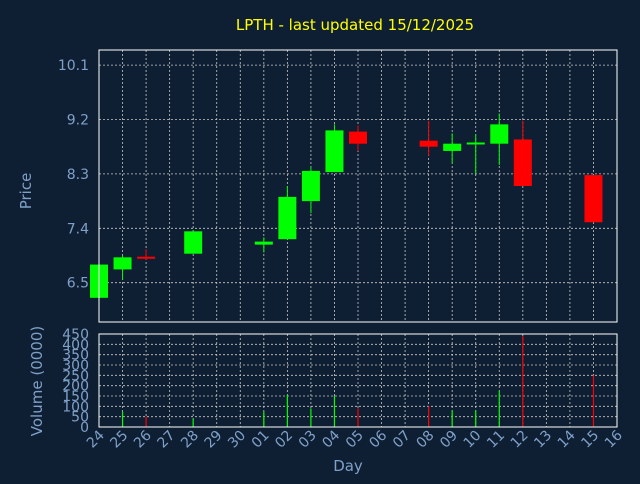 The image size is (640, 484). Describe the element at coordinates (78, 175) in the screenshot. I see `price-tick-label: 8.3` at that location.